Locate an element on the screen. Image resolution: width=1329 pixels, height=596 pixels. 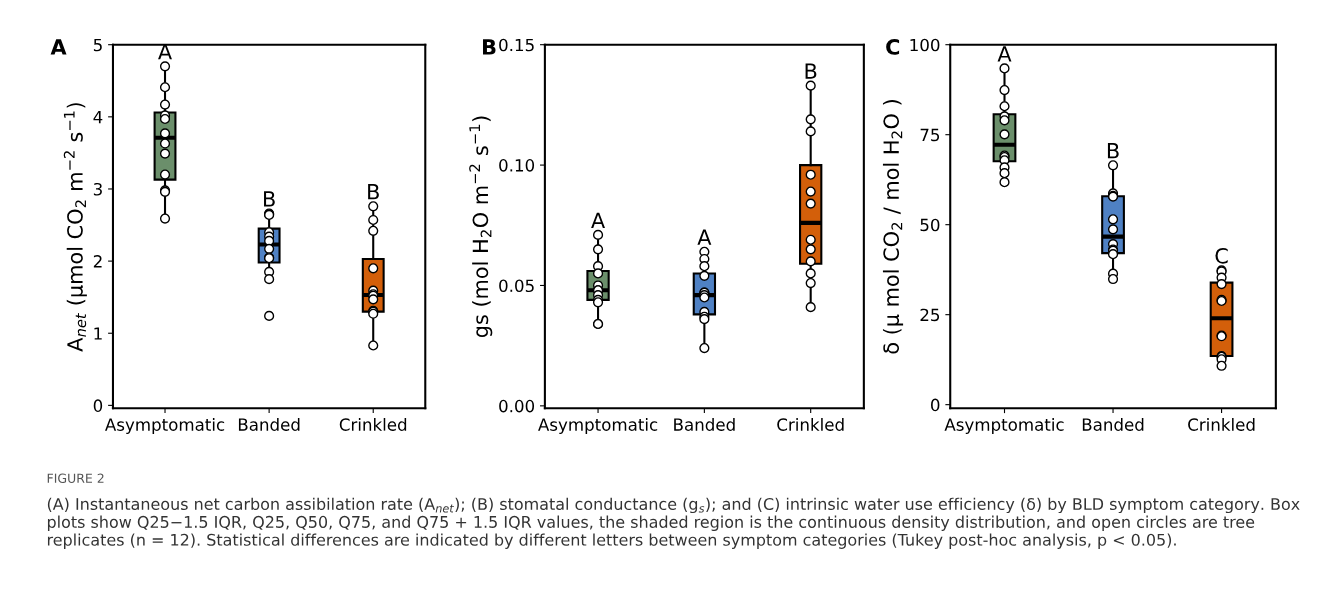
caption: FIGURE 2 is located at coordinates (75, 478).